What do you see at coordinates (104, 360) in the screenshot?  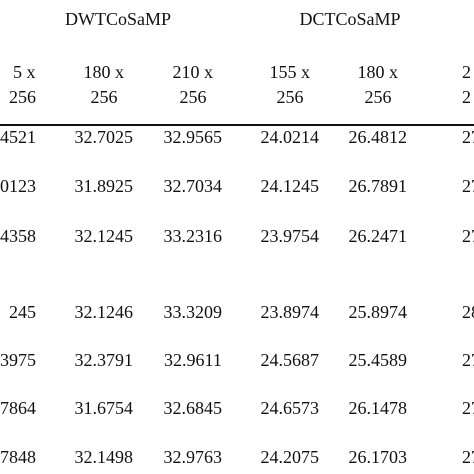 I see `cell: 32.3791` at bounding box center [104, 360].